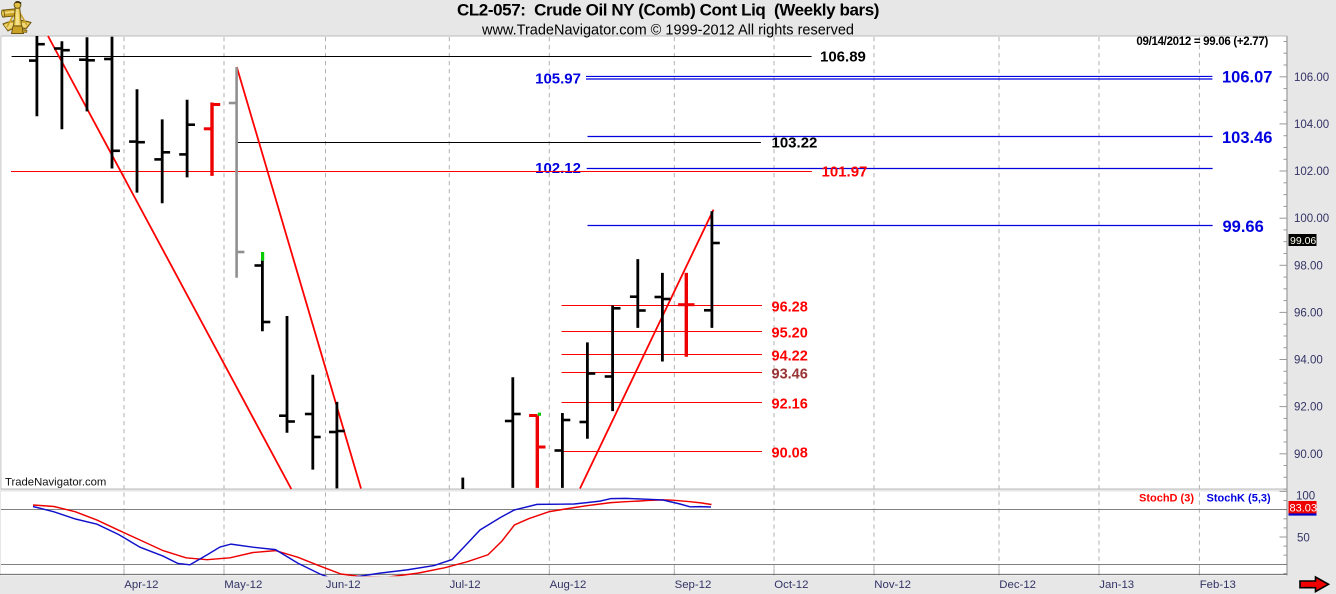 The height and width of the screenshot is (594, 1336). Describe the element at coordinates (1116, 585) in the screenshot. I see `svg-text: Jan-13` at that location.